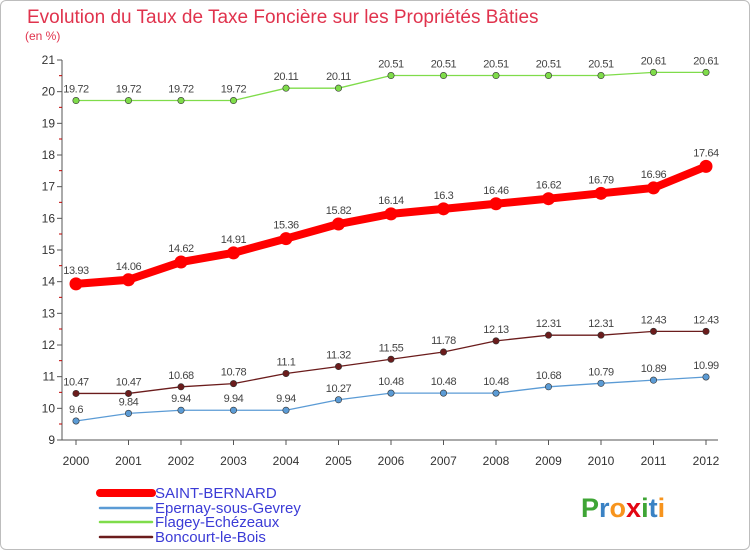 The width and height of the screenshot is (750, 550). What do you see at coordinates (181, 461) in the screenshot?
I see `x-tick-label: 2002` at bounding box center [181, 461].